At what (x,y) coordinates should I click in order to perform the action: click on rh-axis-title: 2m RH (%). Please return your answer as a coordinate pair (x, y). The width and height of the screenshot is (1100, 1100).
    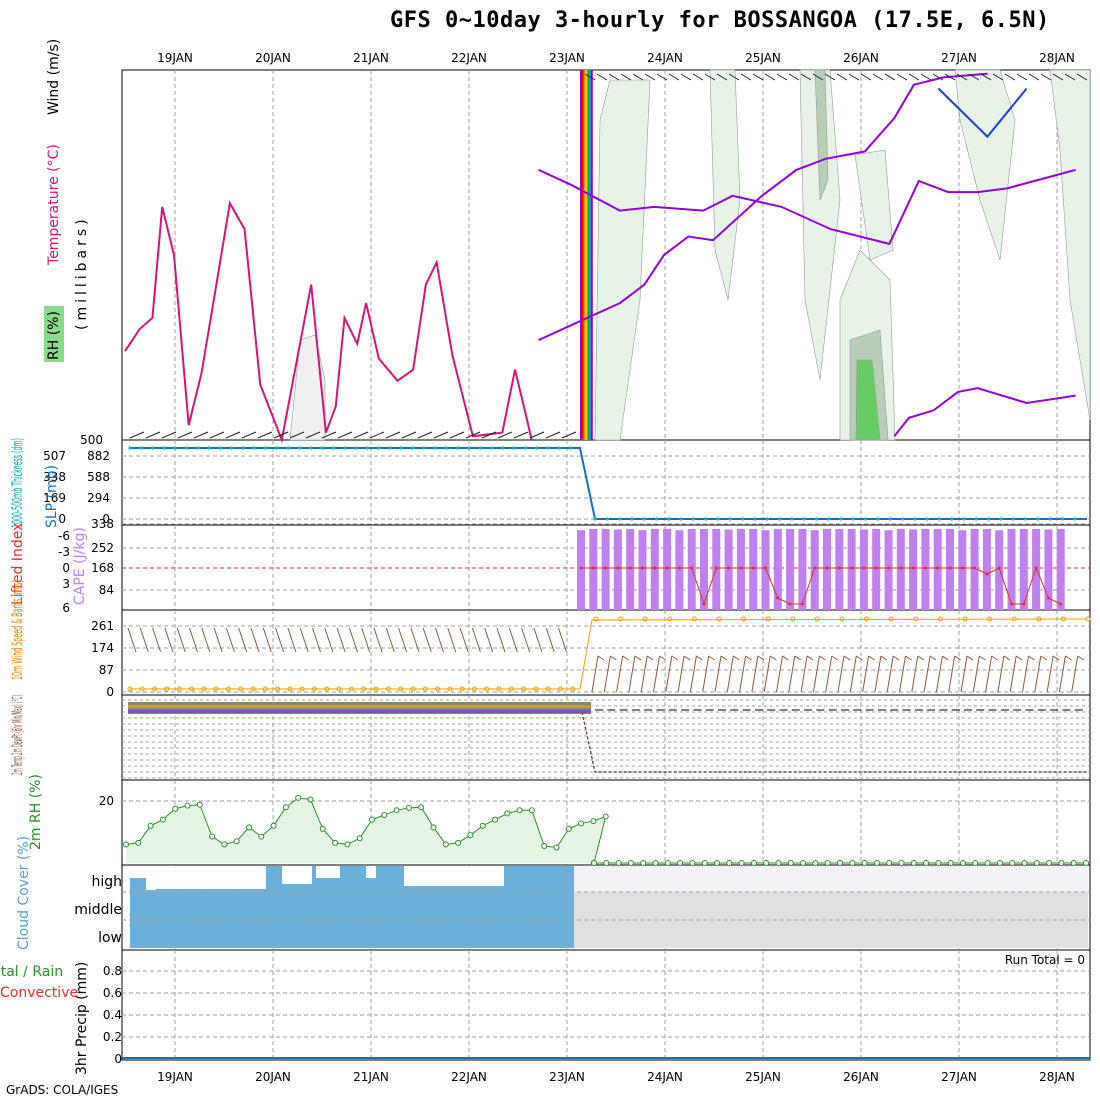
    Looking at the image, I should click on (36, 812).